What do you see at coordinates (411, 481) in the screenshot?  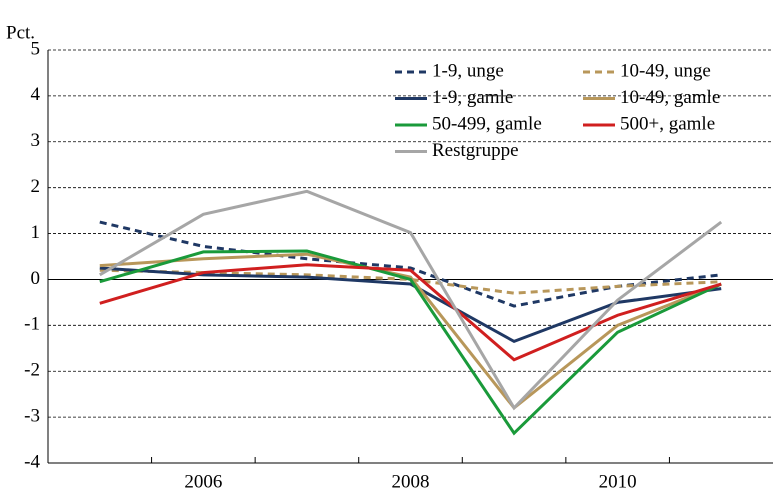 I see `x-tick-label: 2008` at bounding box center [411, 481].